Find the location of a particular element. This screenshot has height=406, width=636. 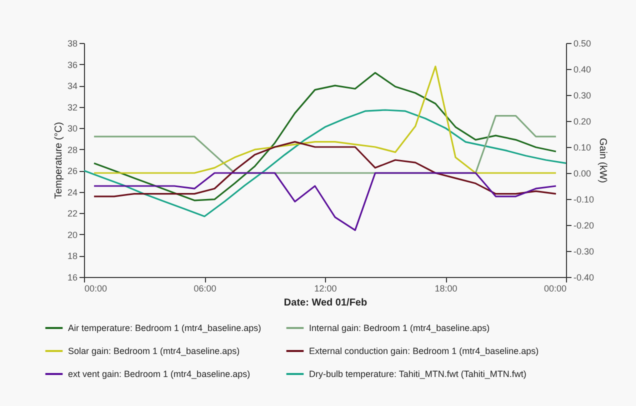

y2-tick-label: -0.40 is located at coordinates (584, 277).